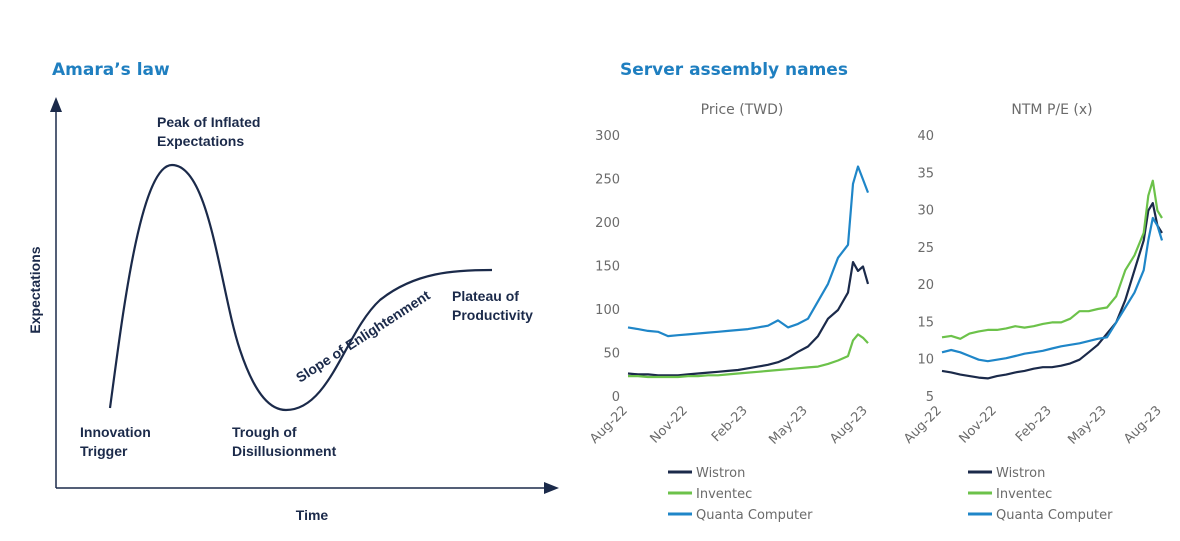 This screenshot has height=541, width=1180. What do you see at coordinates (720, 473) in the screenshot?
I see `price-legend-label: Wistron` at bounding box center [720, 473].